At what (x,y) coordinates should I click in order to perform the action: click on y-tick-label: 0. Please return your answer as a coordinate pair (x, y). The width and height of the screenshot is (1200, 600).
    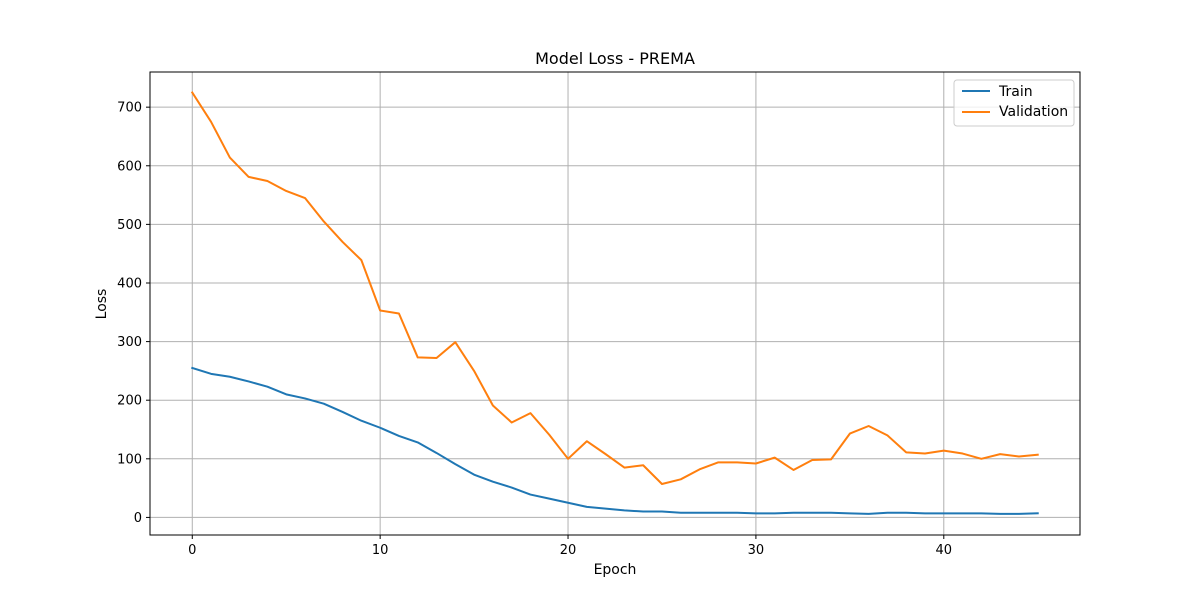
    Looking at the image, I should click on (138, 518).